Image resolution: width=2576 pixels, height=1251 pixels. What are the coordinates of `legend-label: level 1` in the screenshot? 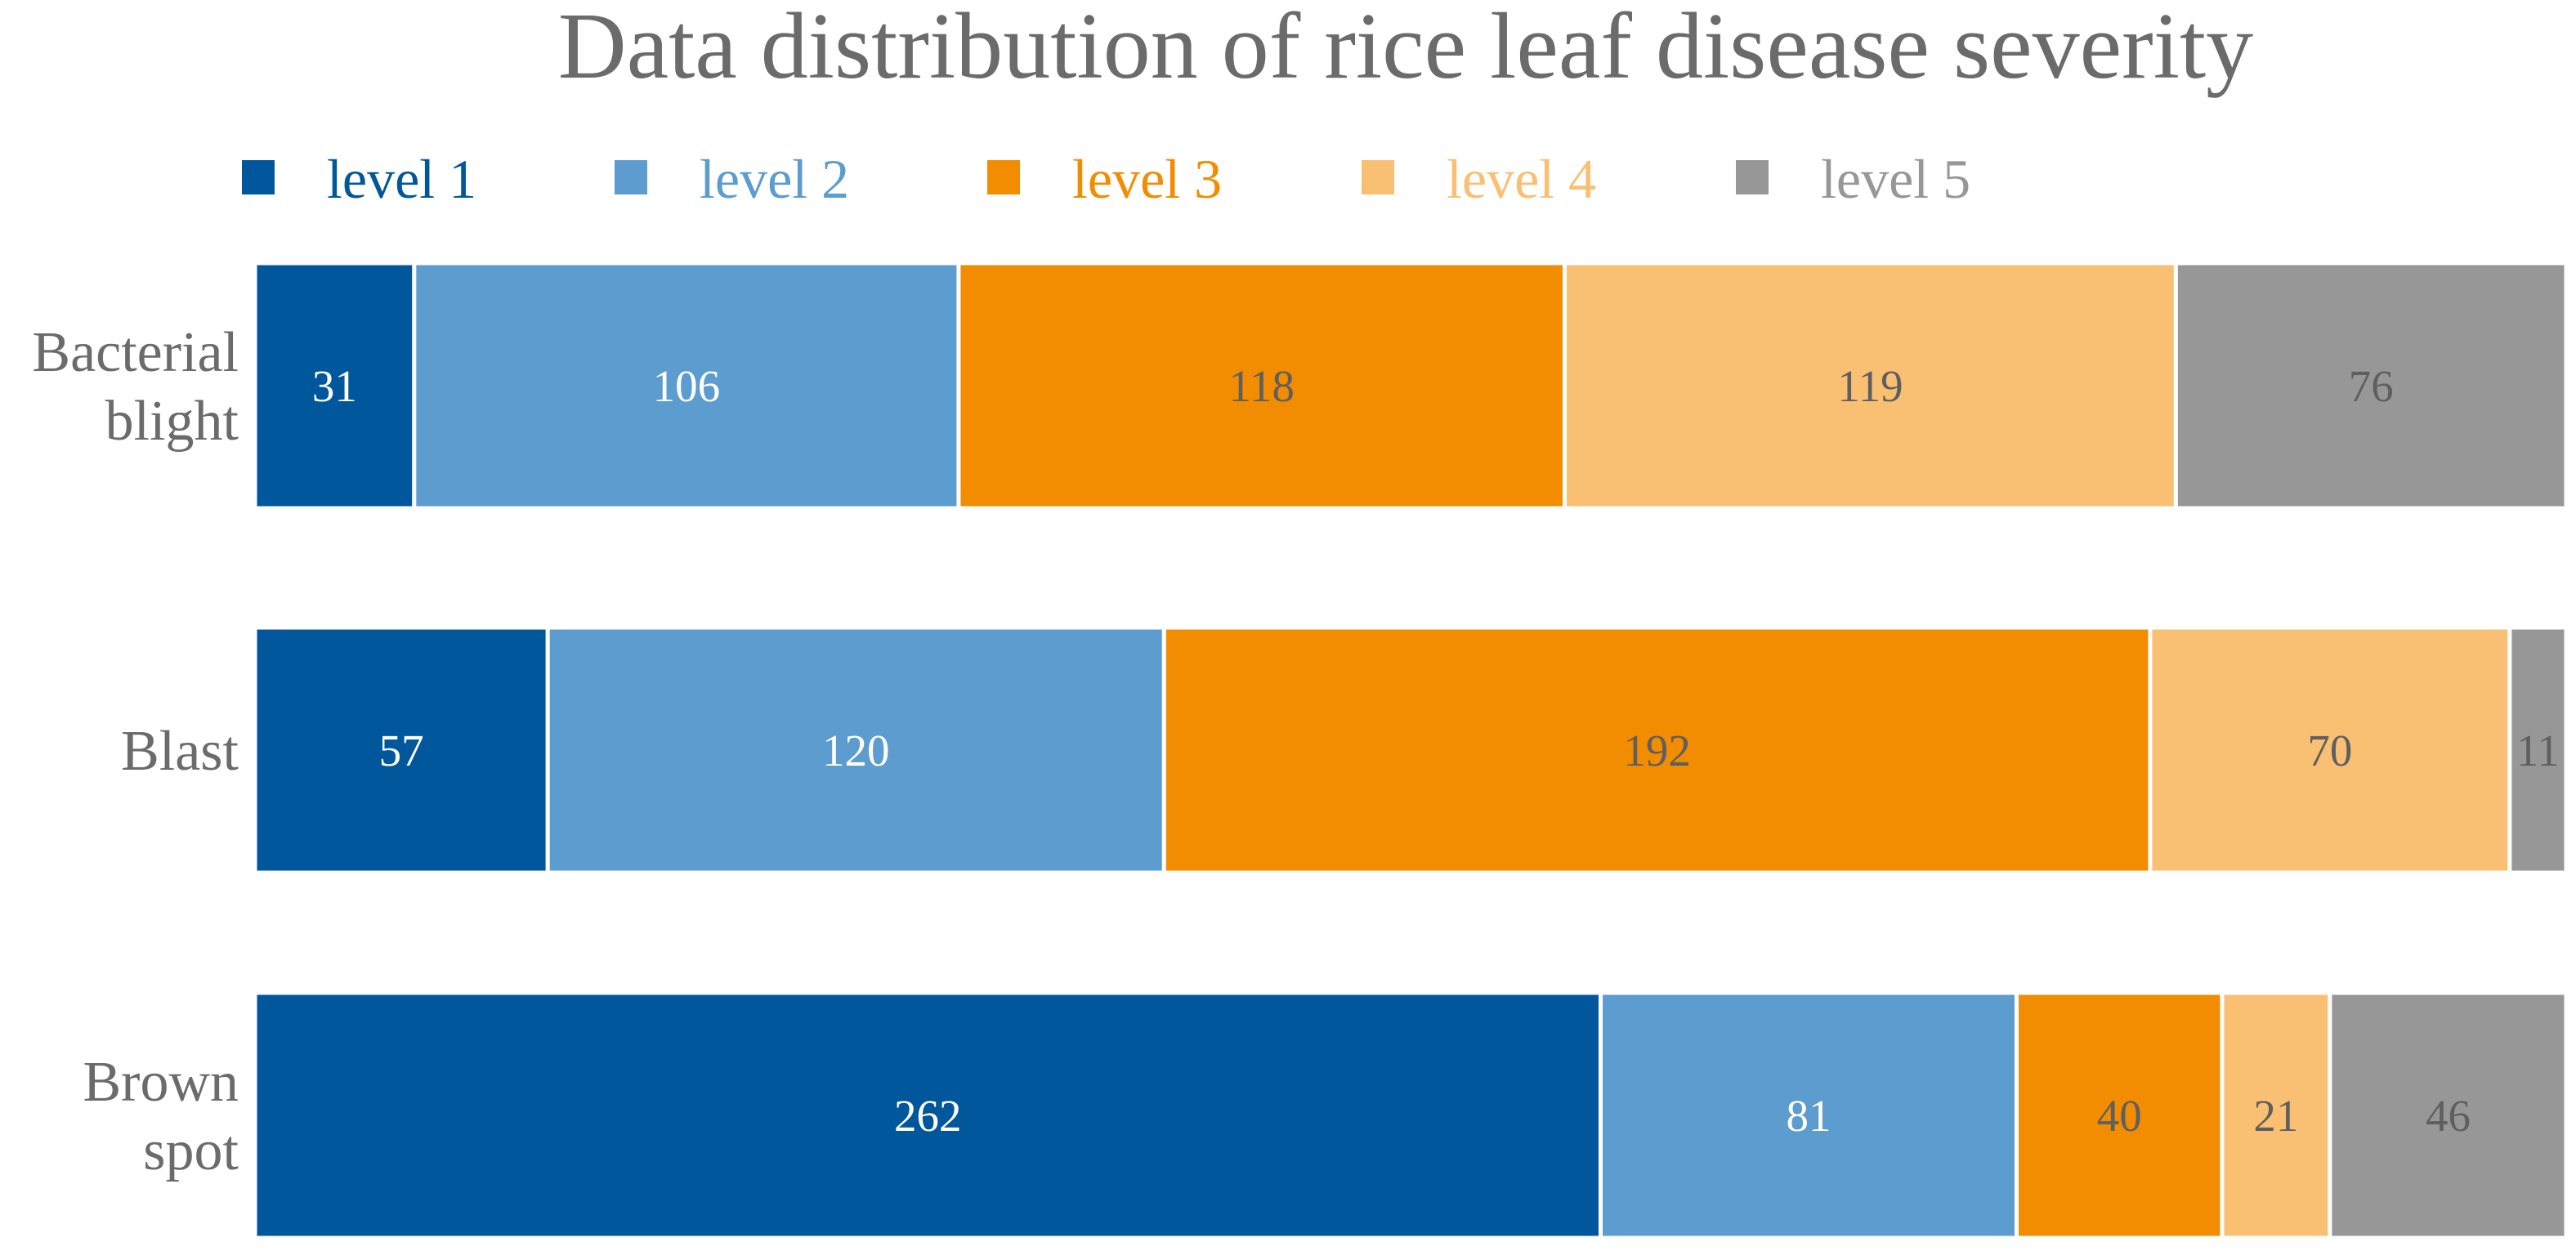 It's located at (401, 179).